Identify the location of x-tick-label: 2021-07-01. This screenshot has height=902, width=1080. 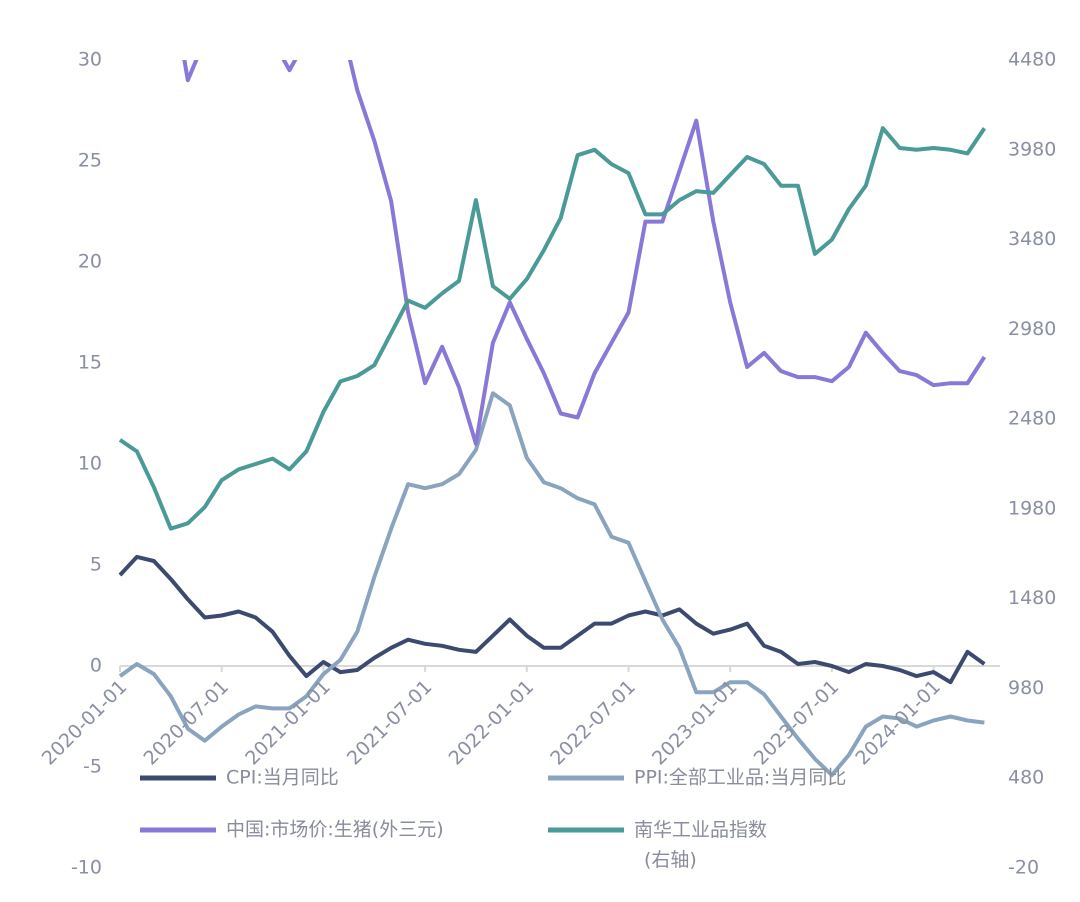
(390, 723).